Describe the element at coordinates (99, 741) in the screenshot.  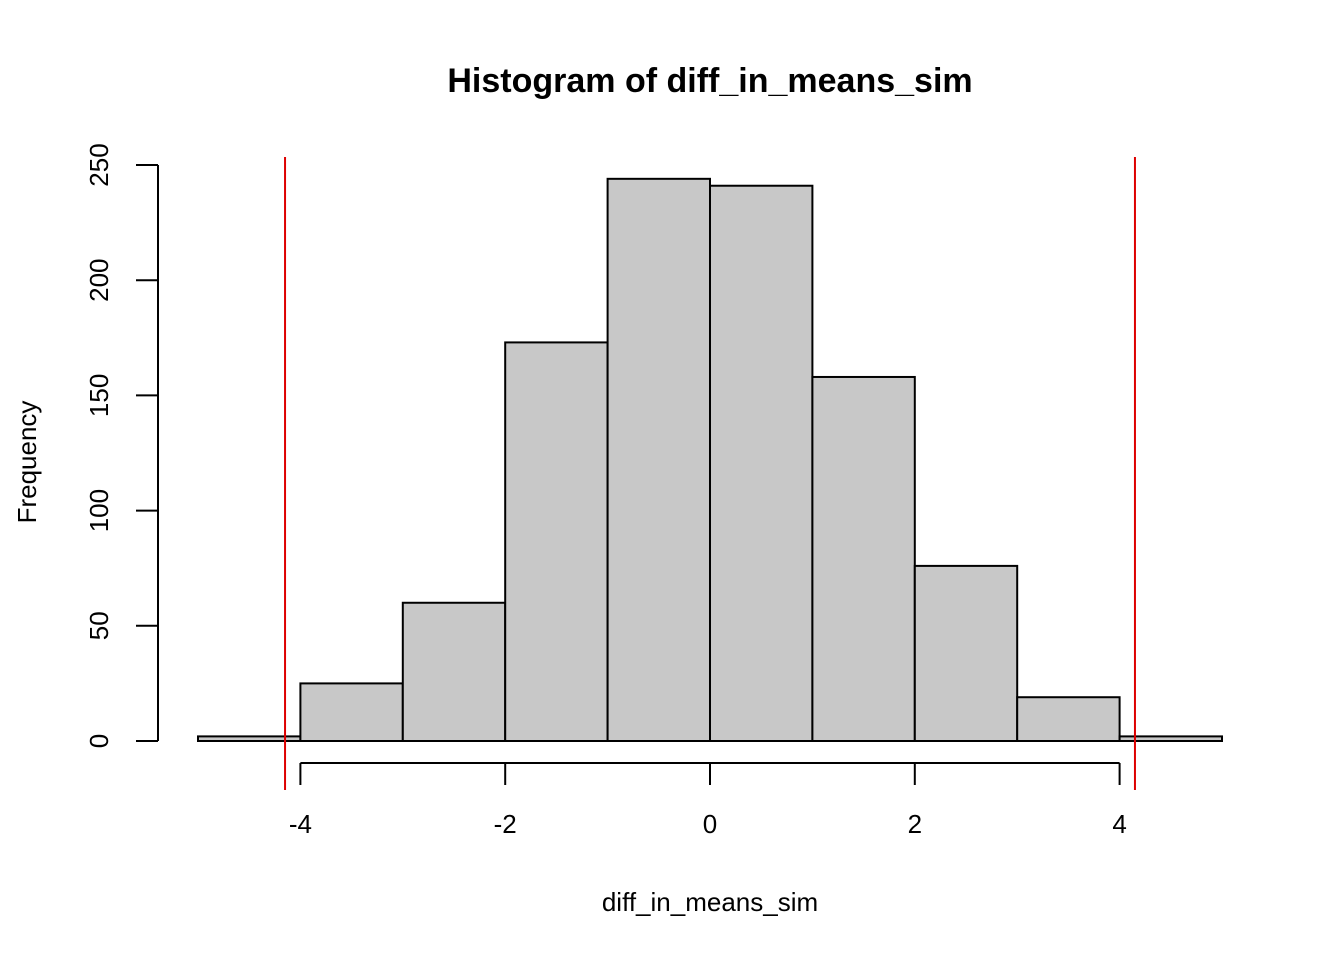
I see `y-tick-label: 0` at that location.